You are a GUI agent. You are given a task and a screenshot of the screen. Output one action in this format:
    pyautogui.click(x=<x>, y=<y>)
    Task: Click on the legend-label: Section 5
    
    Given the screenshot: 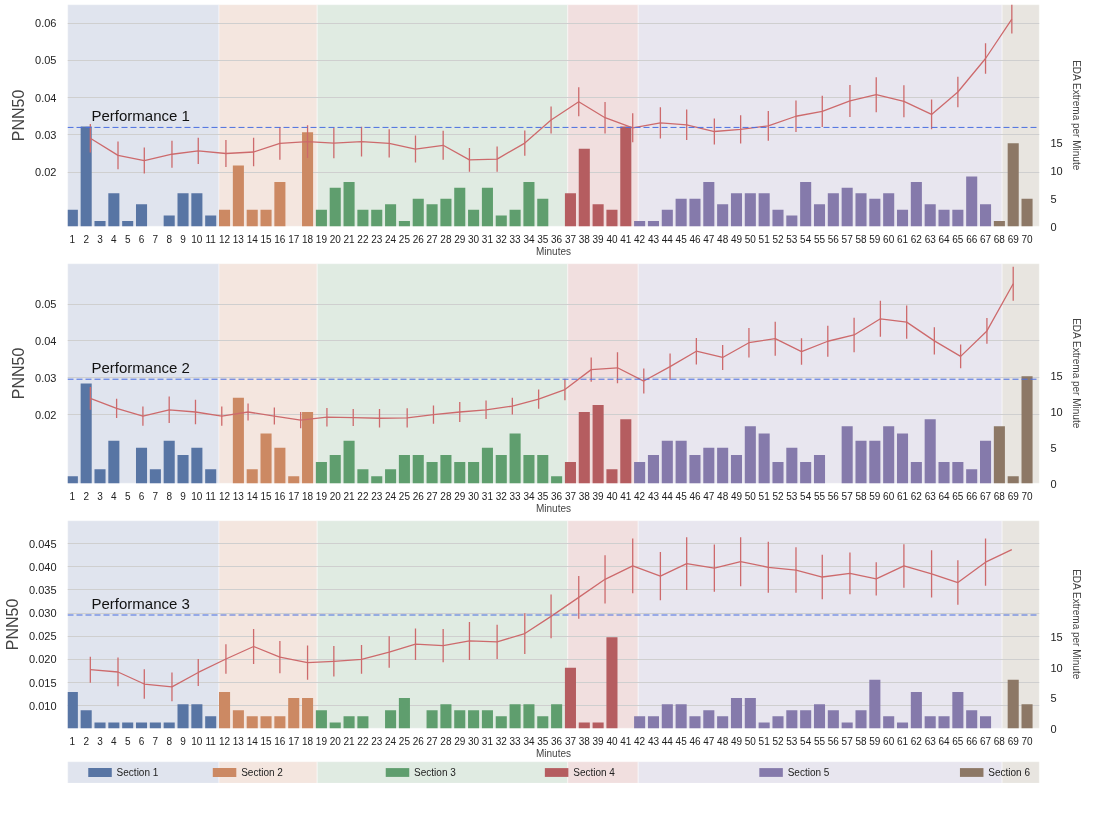 What is the action you would take?
    pyautogui.click(x=808, y=772)
    